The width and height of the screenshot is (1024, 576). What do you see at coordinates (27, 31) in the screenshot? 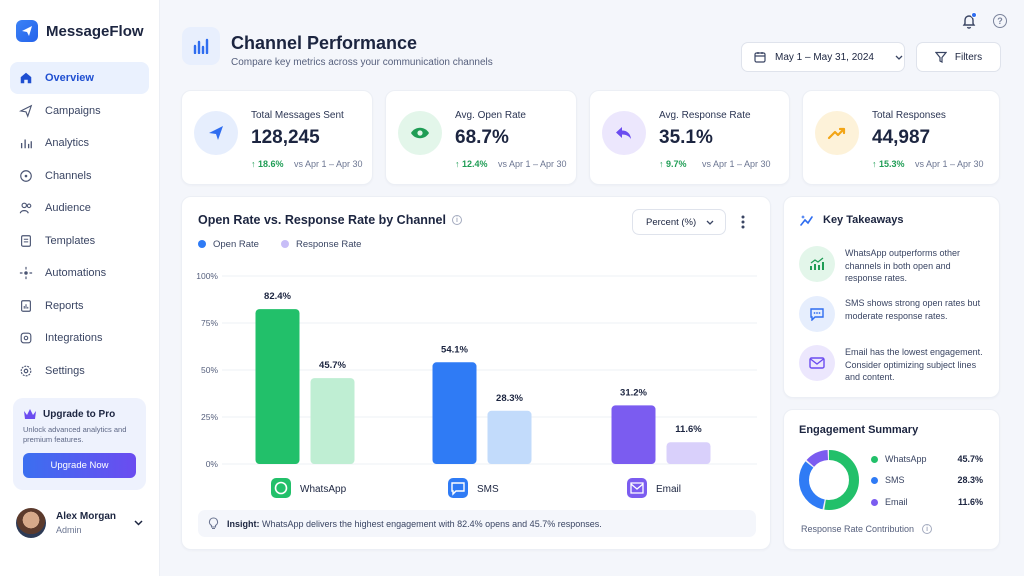
I see `logo-icon` at bounding box center [27, 31].